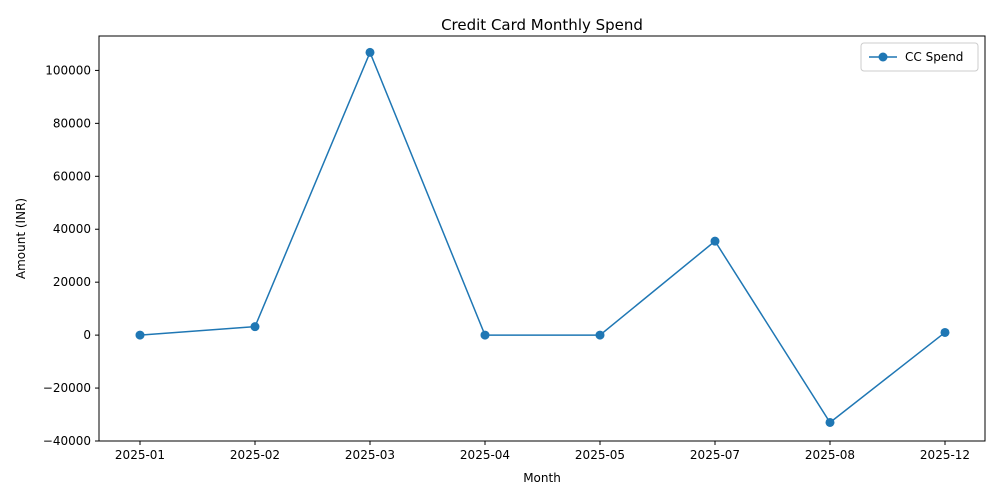  I want to click on chart-title: Credit Card Monthly Spend, so click(542, 25).